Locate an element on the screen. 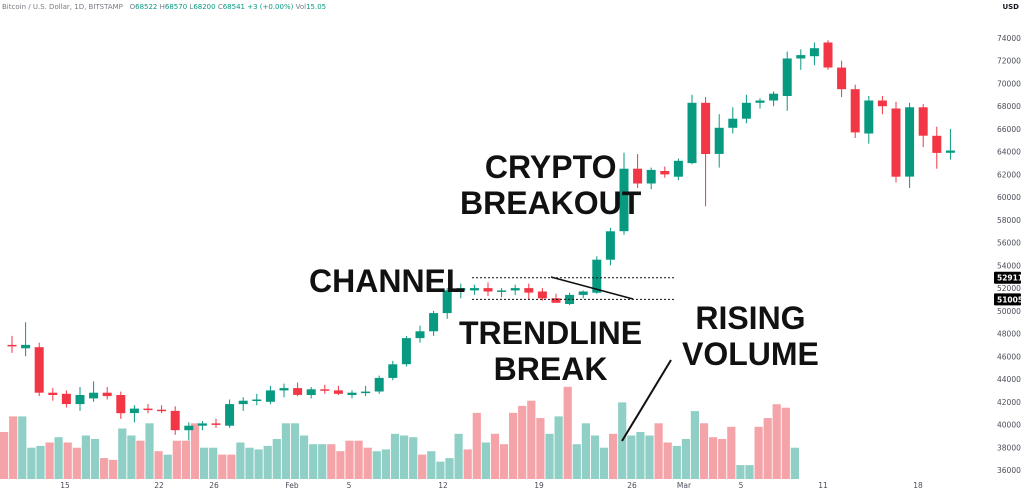  price-tick-label: 70000 is located at coordinates (1009, 84).